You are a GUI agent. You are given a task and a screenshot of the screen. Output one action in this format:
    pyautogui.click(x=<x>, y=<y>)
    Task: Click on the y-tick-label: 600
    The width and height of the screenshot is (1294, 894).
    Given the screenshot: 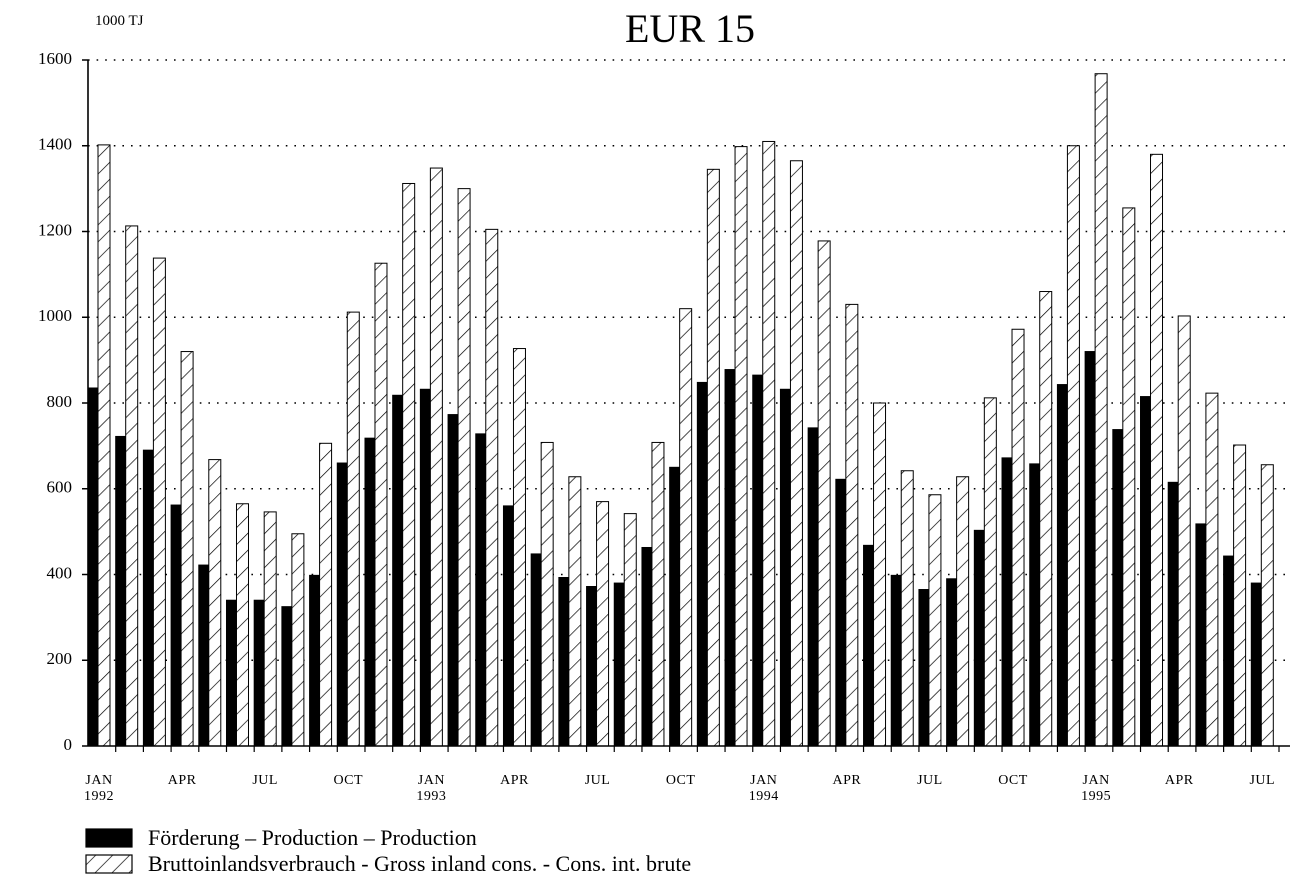 What is the action you would take?
    pyautogui.click(x=60, y=487)
    